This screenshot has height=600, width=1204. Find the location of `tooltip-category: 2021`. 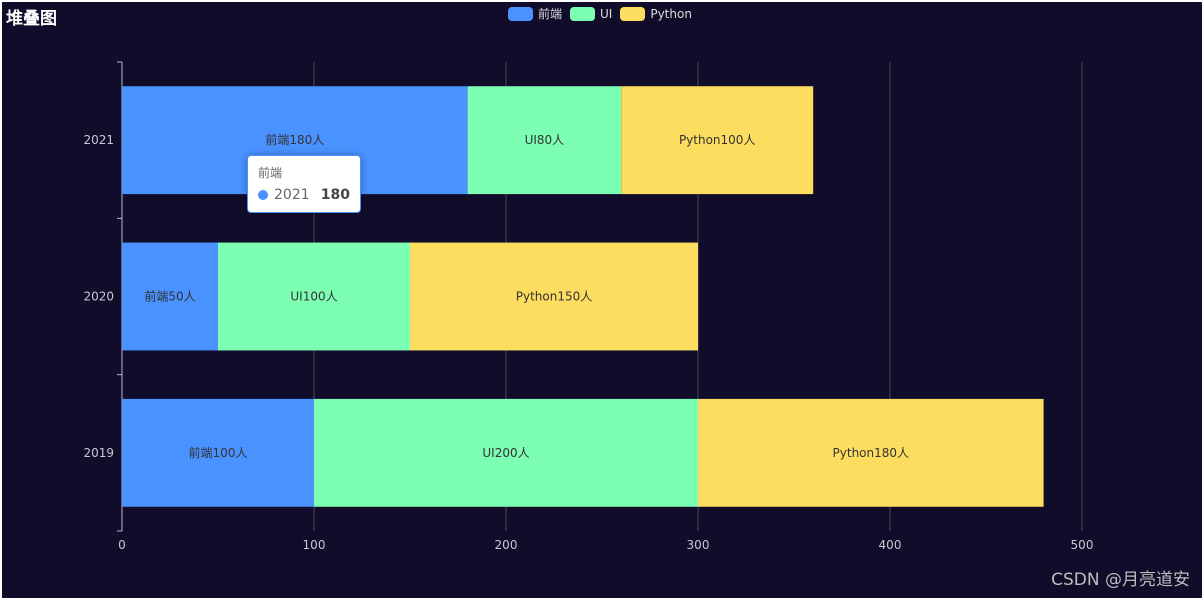

tooltip-category: 2021 is located at coordinates (292, 195).